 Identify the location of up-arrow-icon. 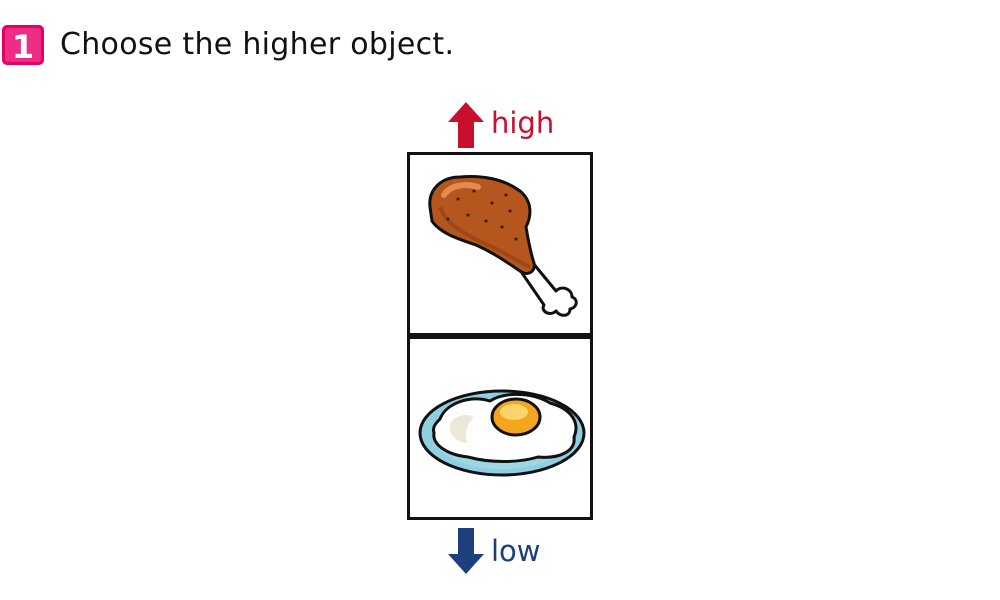
(466, 125).